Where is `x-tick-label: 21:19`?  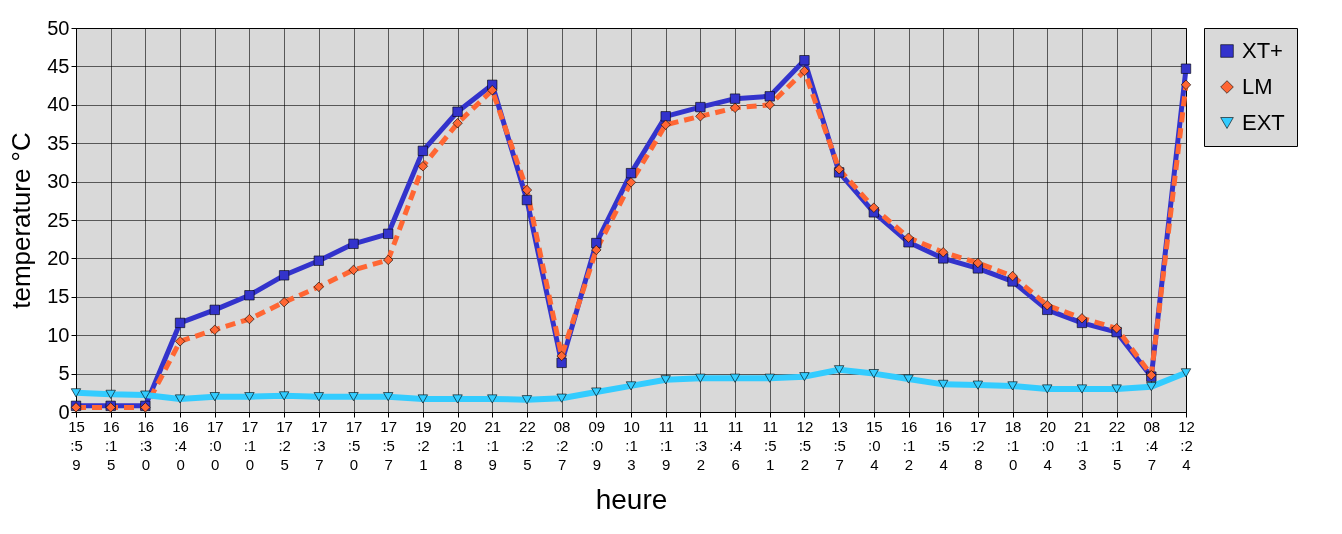
x-tick-label: 21:19 is located at coordinates (493, 445).